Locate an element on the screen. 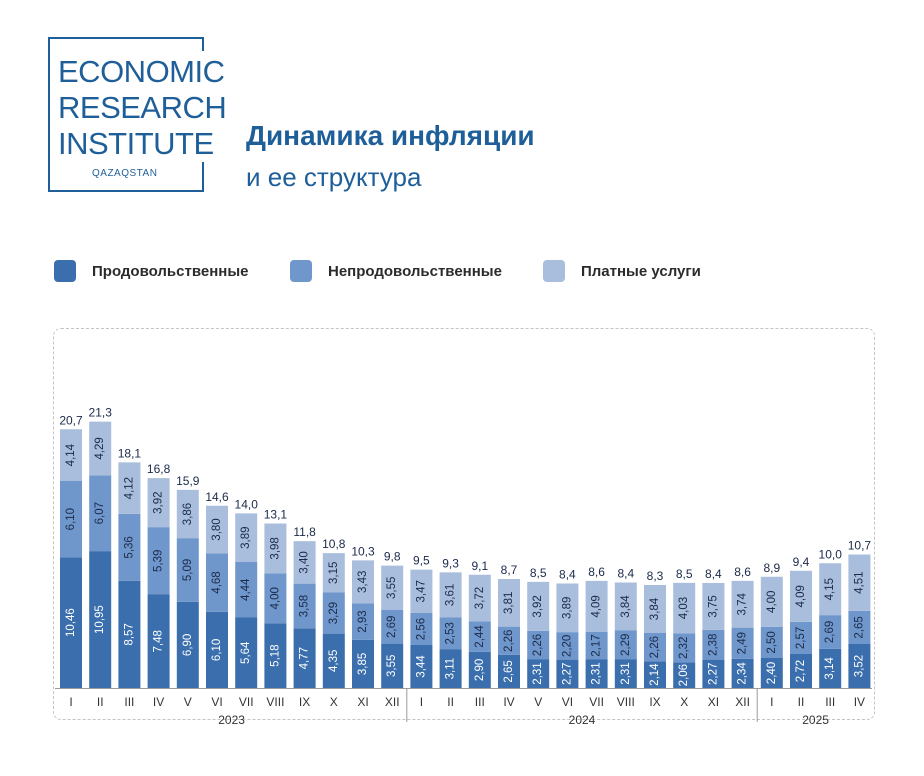 The height and width of the screenshot is (776, 924). x-tick-label-18: VI is located at coordinates (567, 702).